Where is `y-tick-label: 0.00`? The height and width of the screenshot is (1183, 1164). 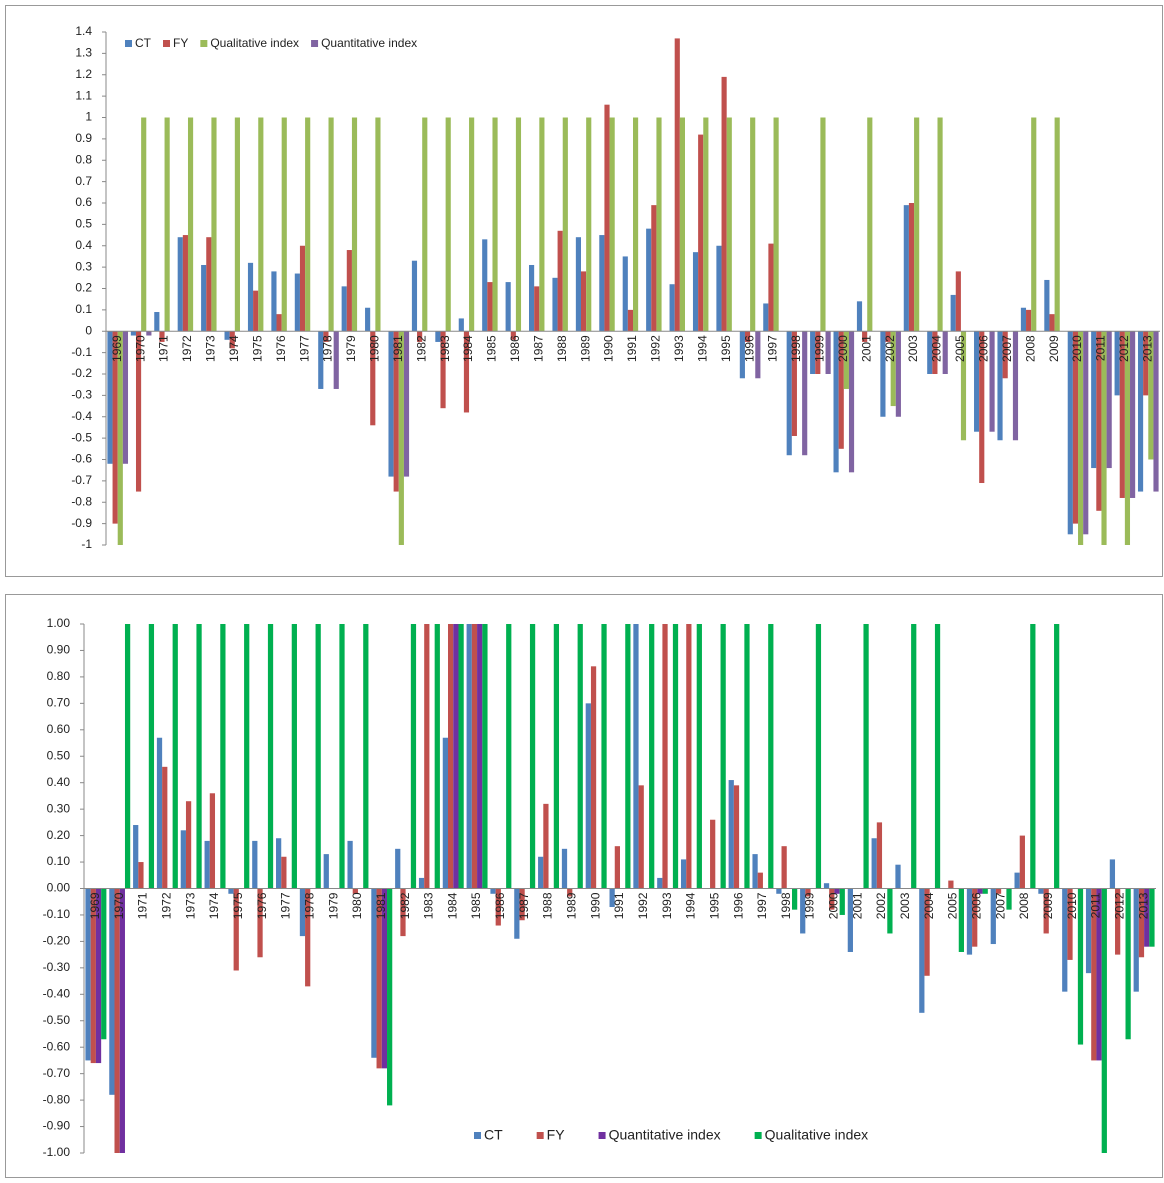
y-tick-label: 0.00 is located at coordinates (59, 888).